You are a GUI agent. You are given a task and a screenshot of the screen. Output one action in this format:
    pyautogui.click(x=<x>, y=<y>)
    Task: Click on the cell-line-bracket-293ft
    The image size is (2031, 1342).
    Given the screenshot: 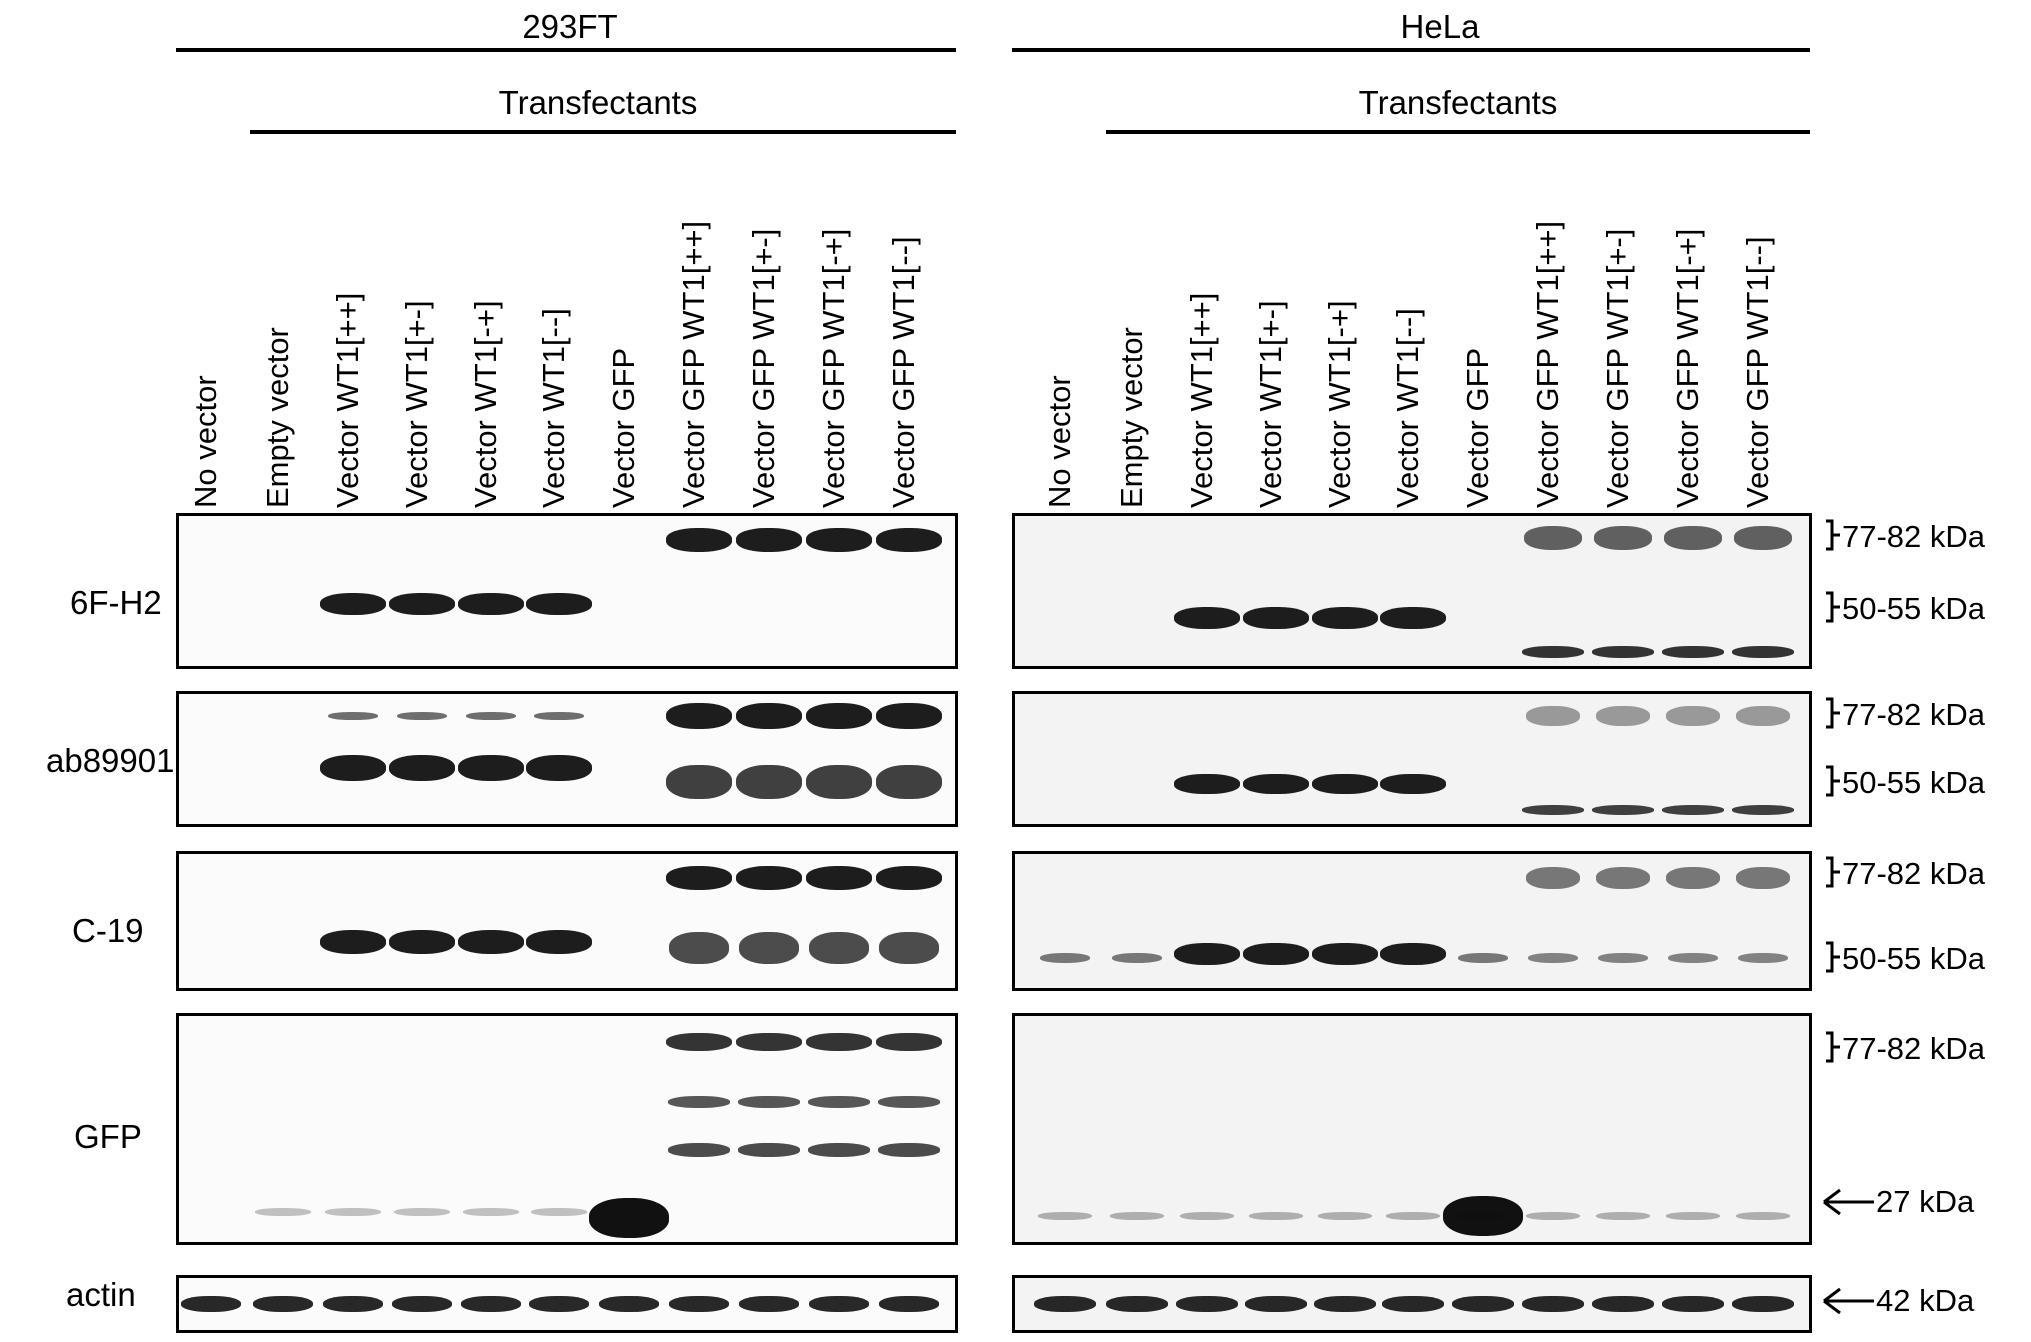 What is the action you would take?
    pyautogui.click(x=566, y=50)
    